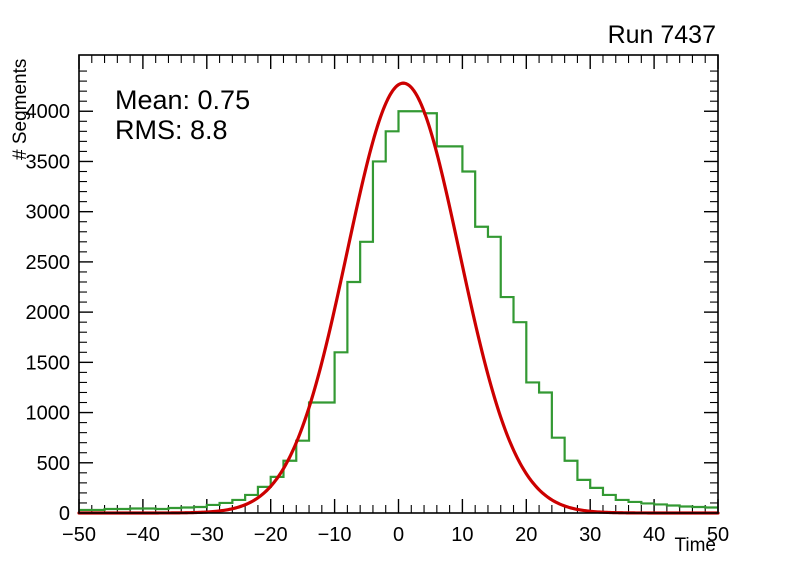  What do you see at coordinates (143, 535) in the screenshot?
I see `x-tick-label: −40` at bounding box center [143, 535].